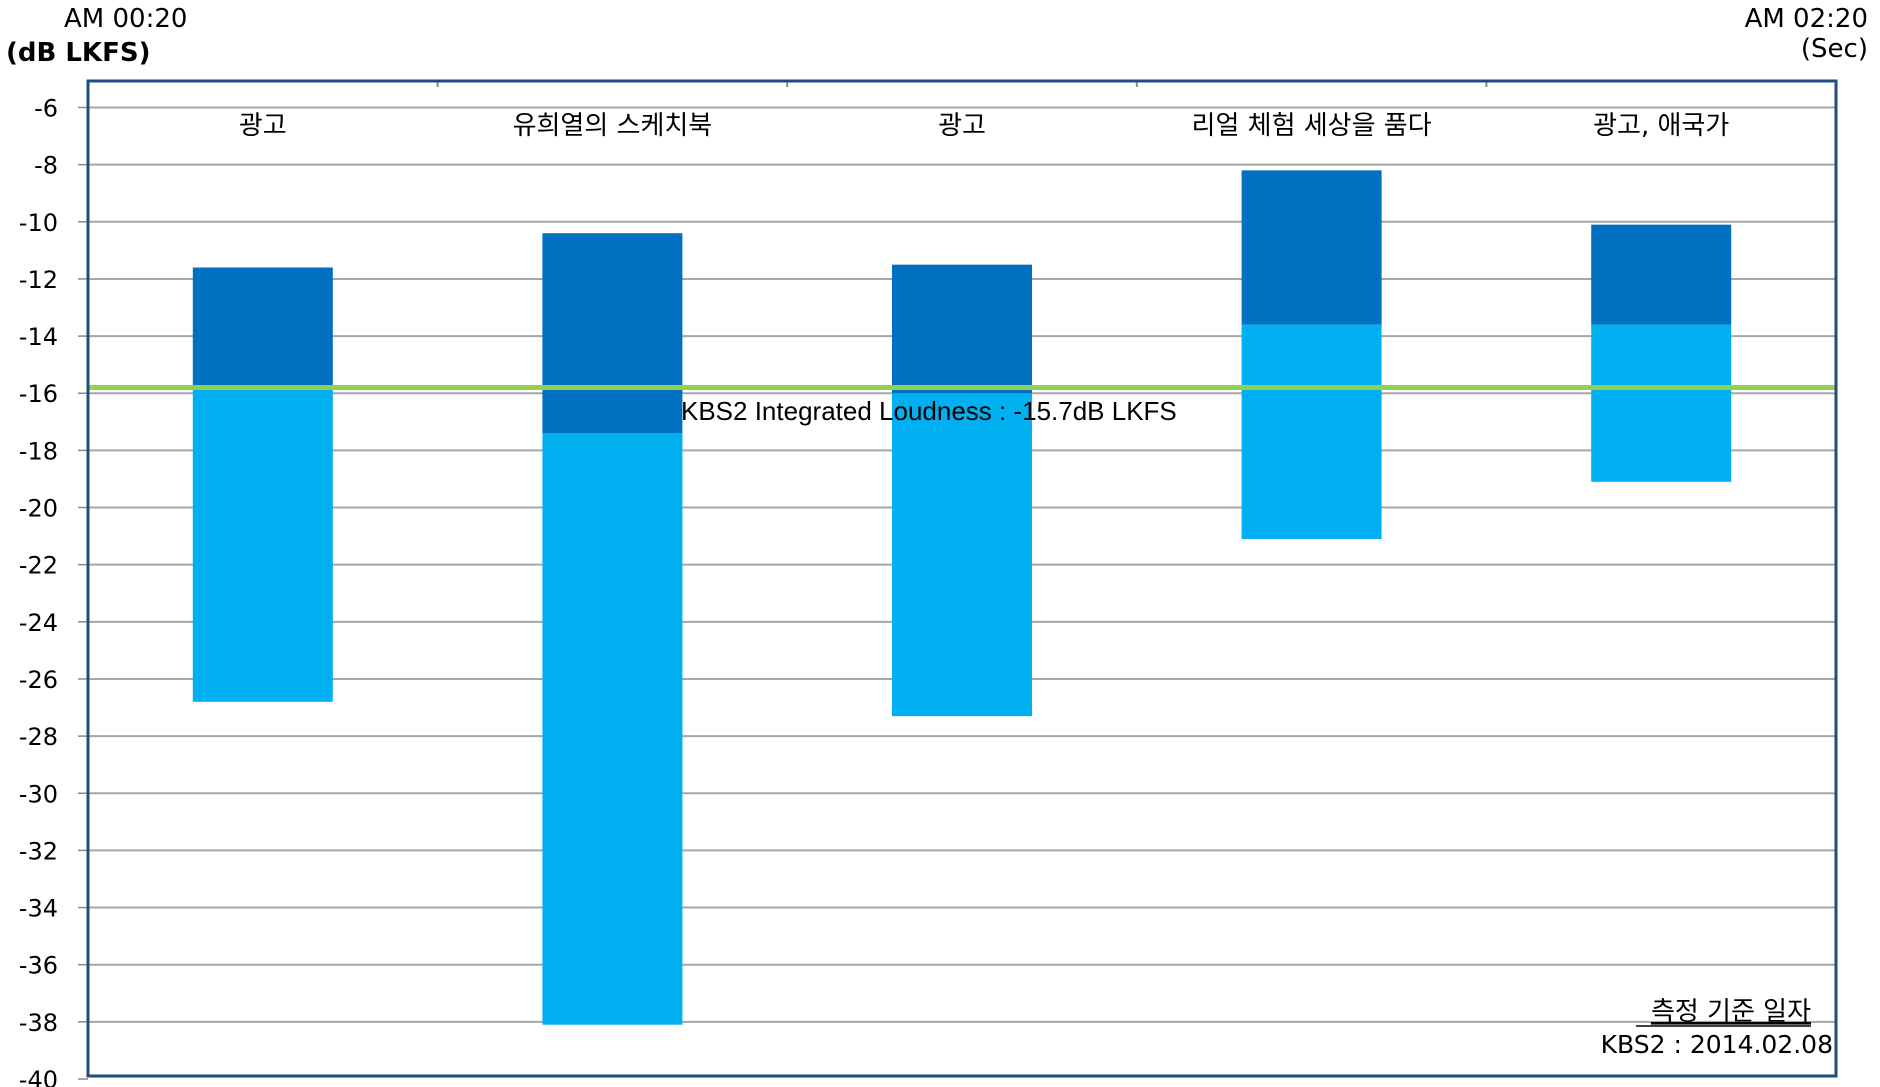 The image size is (1880, 1087). I want to click on footnote-value: KBS2 : 2014.02.08, so click(1717, 1044).